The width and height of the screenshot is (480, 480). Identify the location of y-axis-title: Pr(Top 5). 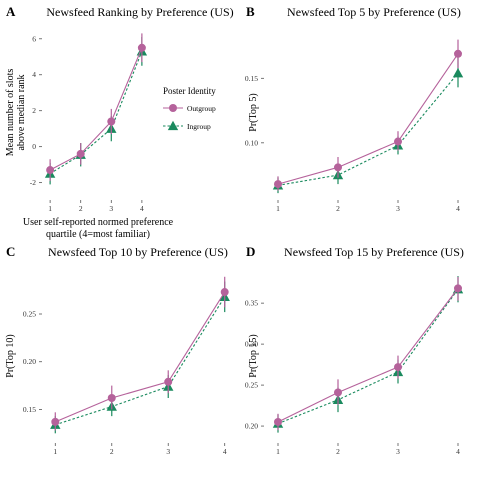
(253, 112).